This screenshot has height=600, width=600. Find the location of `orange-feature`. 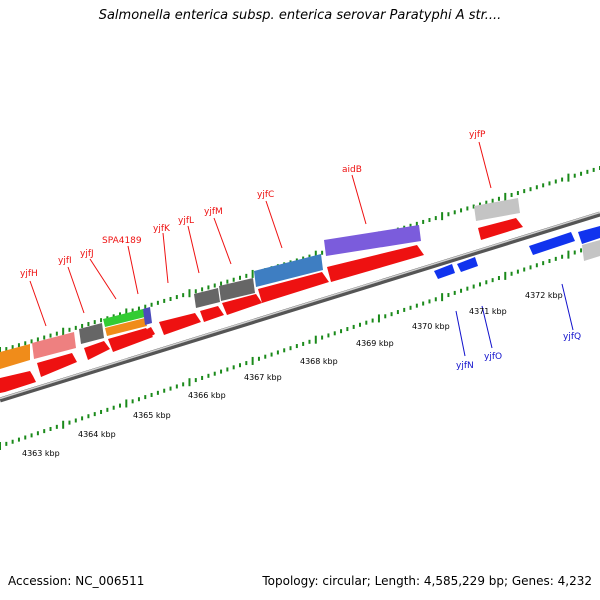

orange-feature is located at coordinates (15, 356).